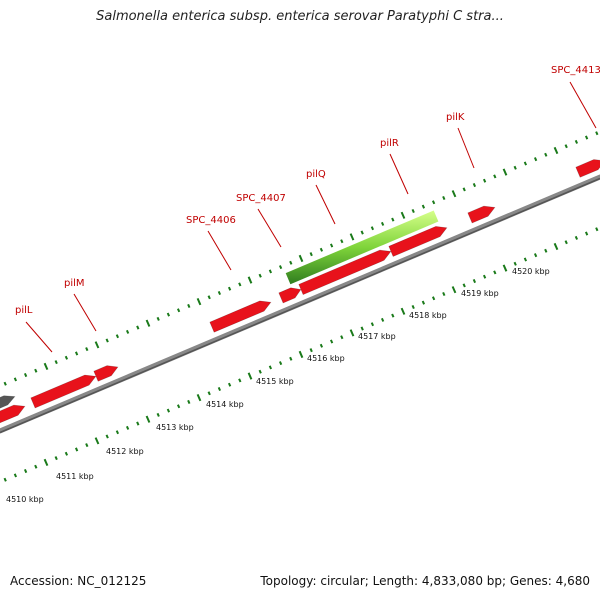  I want to click on kbp-label-4512: 4512 kbp, so click(125, 451).